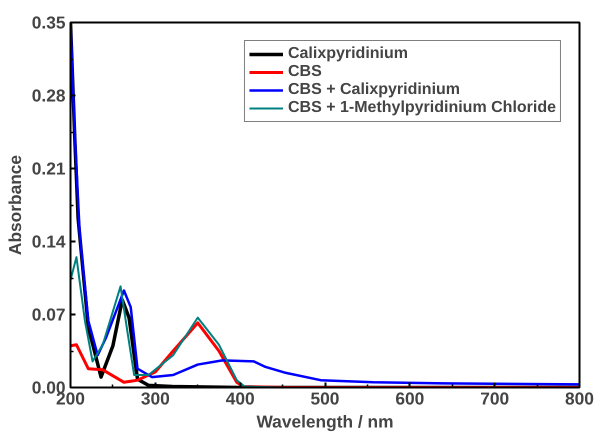 The width and height of the screenshot is (599, 442). I want to click on x-tick-label: 600, so click(409, 398).